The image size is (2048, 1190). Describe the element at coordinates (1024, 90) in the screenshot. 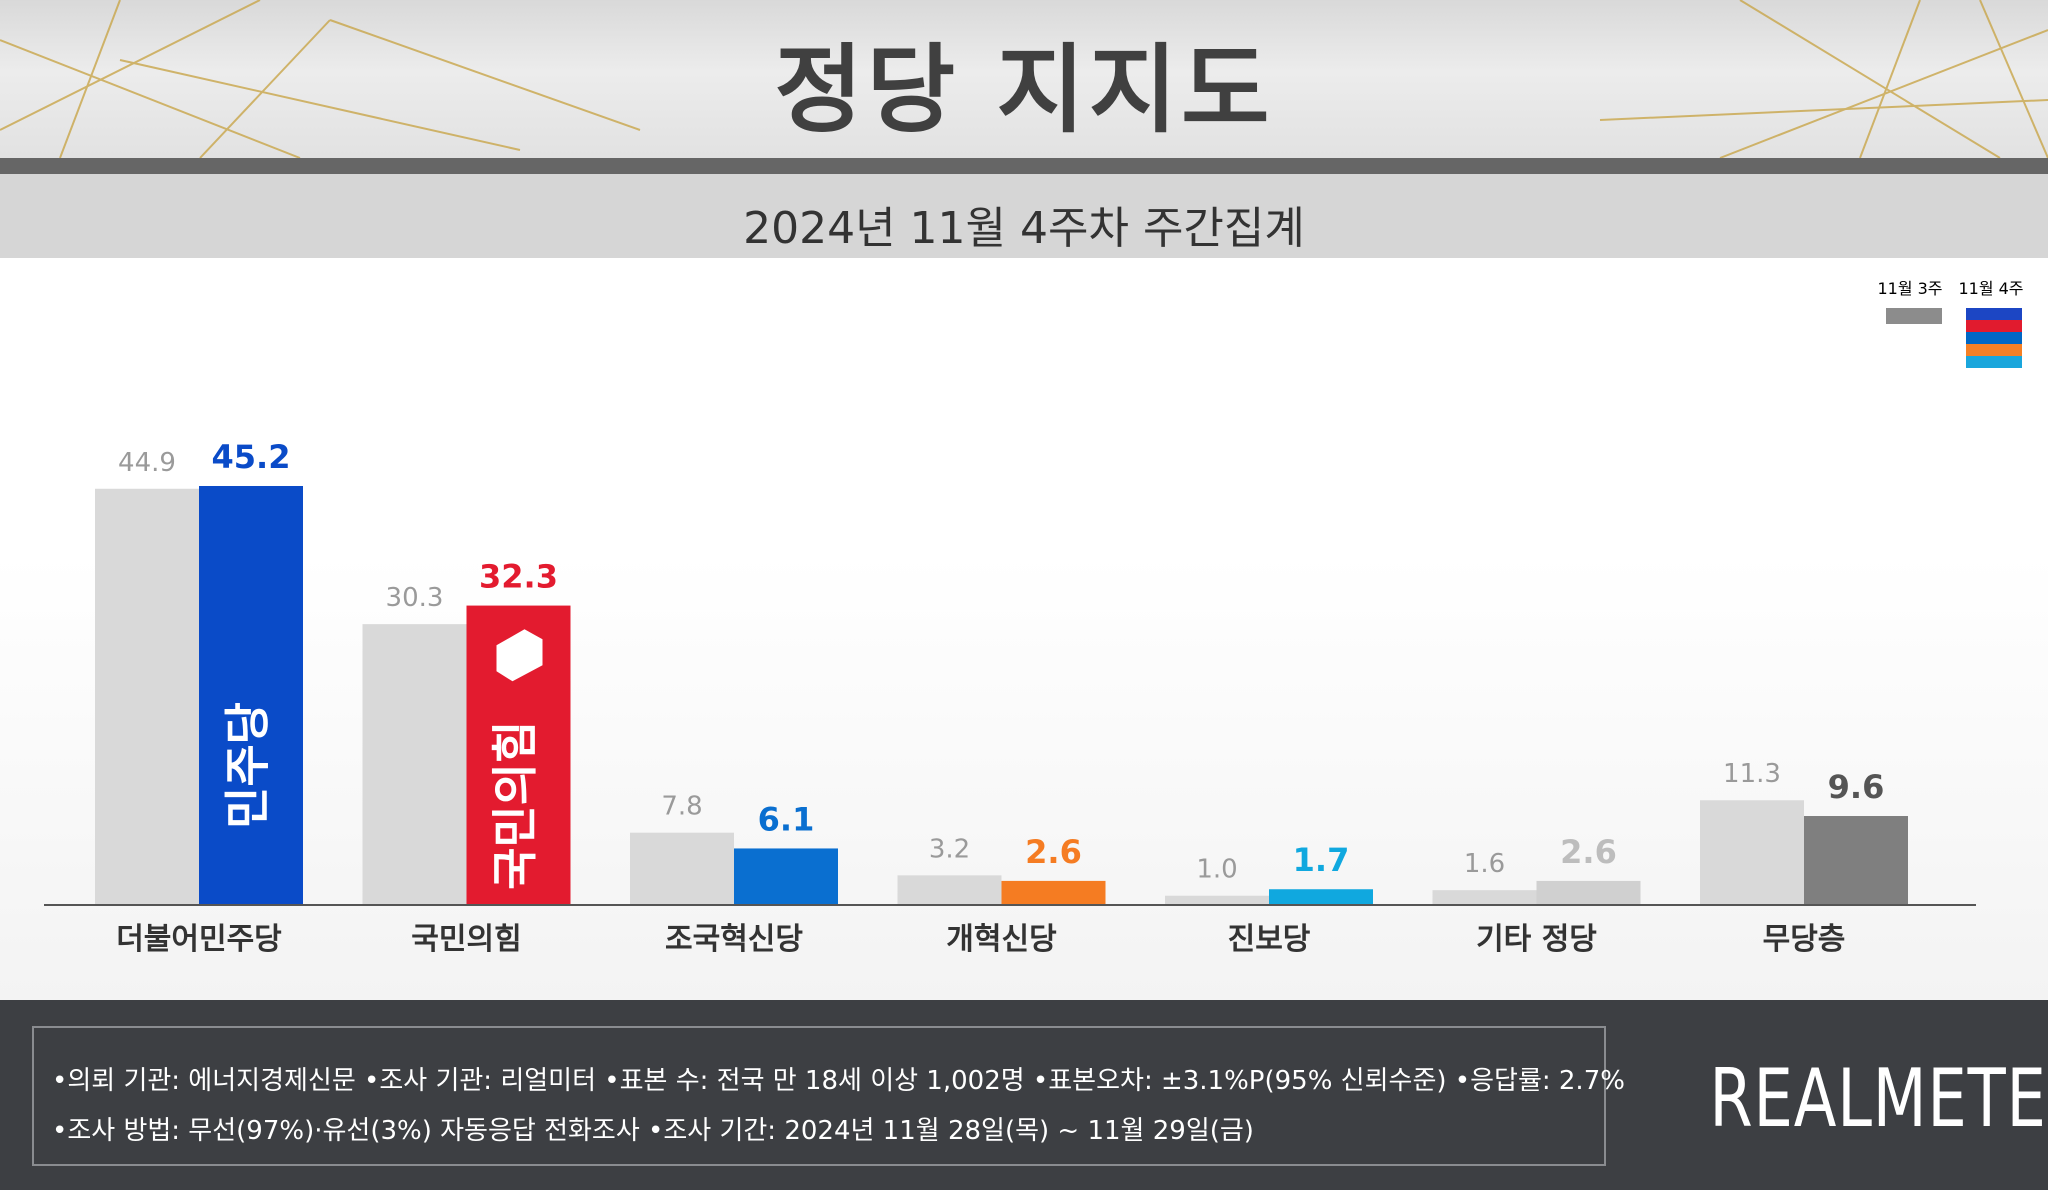

I see `page-title: 정당 지지도` at that location.